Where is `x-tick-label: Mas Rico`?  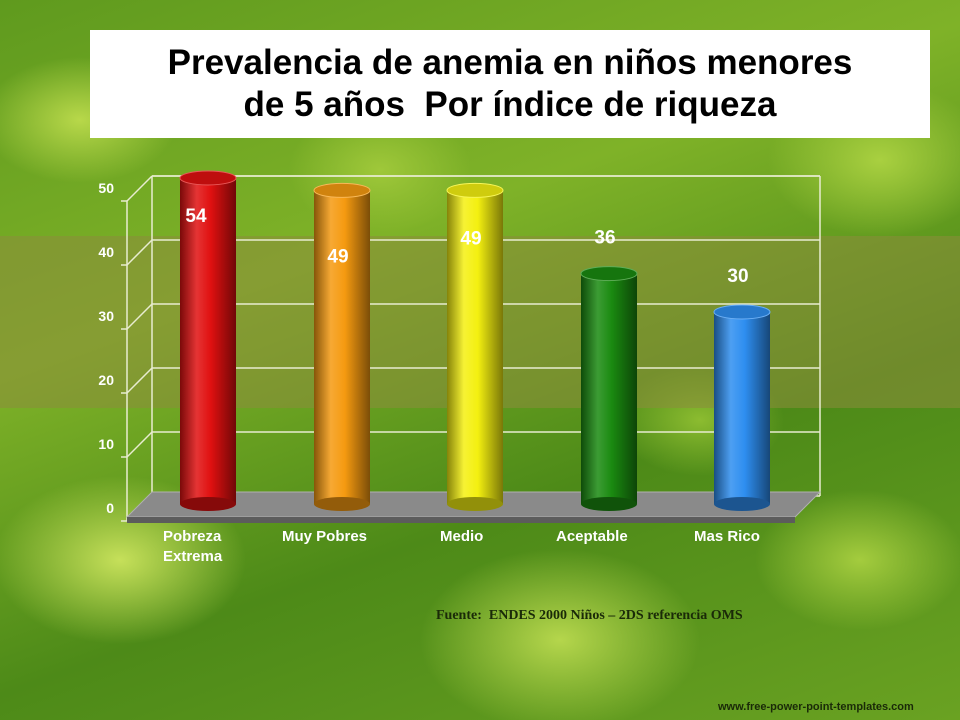 x-tick-label: Mas Rico is located at coordinates (727, 536).